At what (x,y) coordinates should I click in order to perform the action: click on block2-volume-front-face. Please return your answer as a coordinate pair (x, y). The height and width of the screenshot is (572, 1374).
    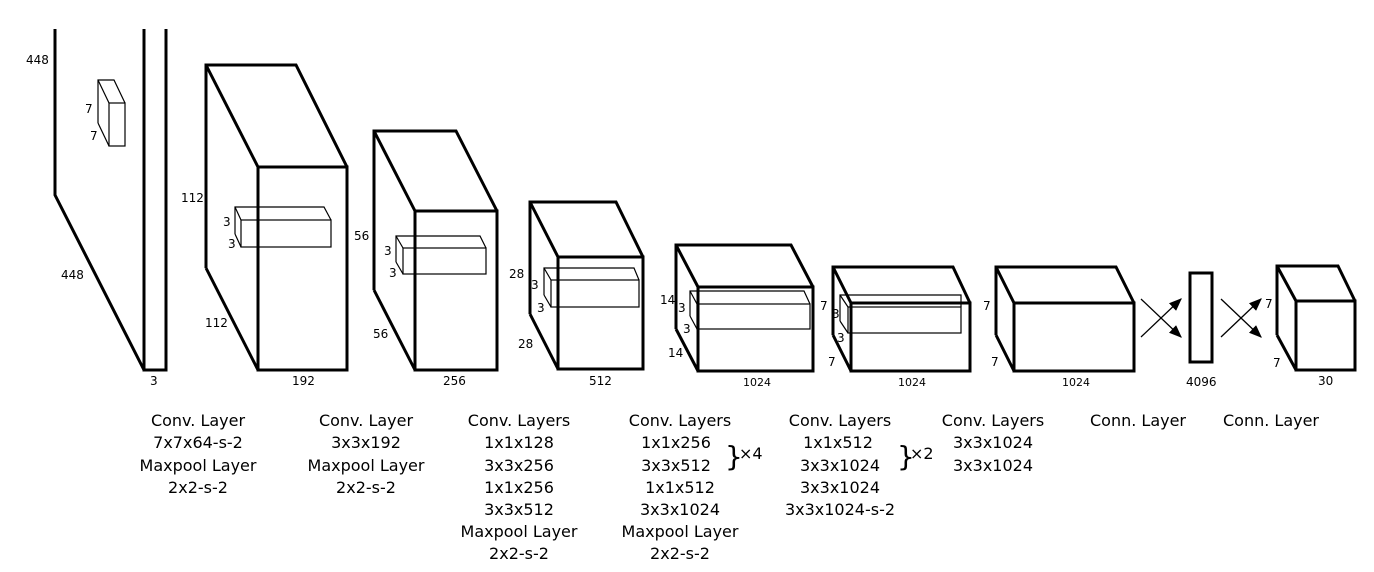
    Looking at the image, I should click on (302, 268).